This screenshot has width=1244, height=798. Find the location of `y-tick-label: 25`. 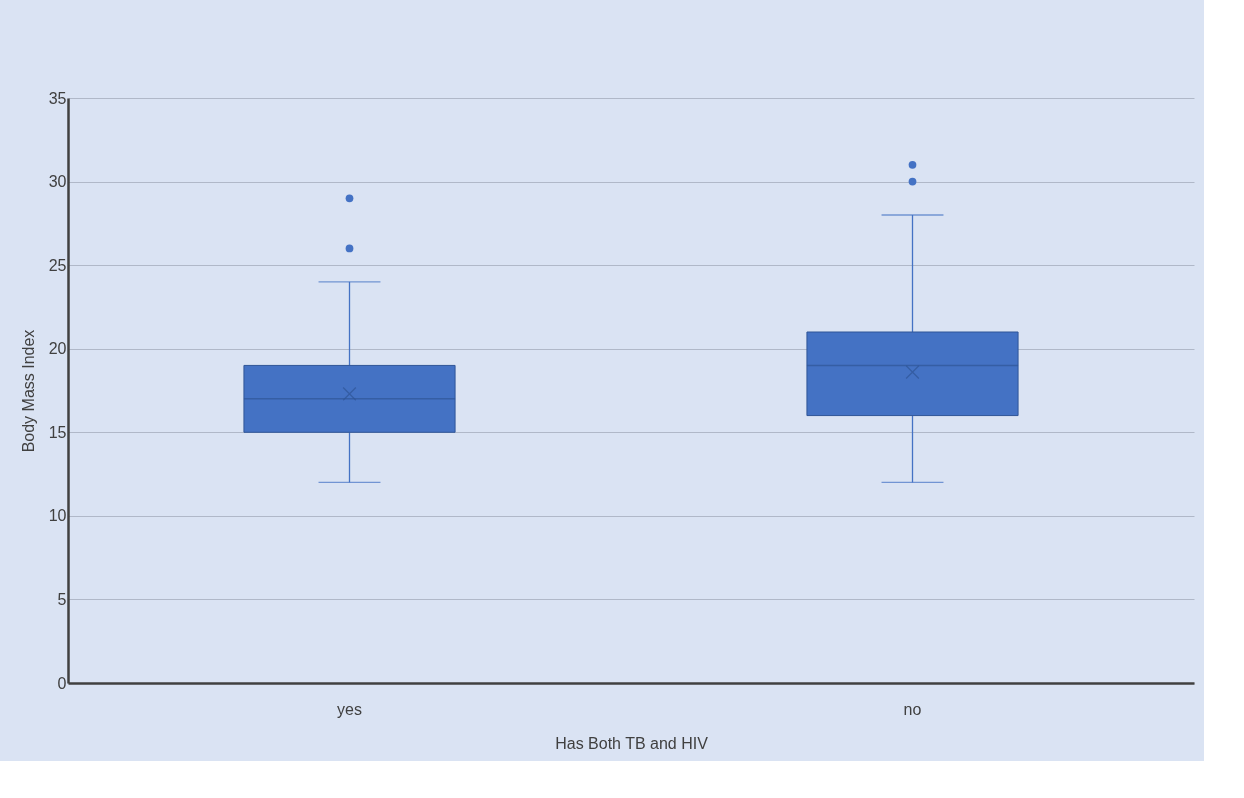

y-tick-label: 25 is located at coordinates (57, 265).